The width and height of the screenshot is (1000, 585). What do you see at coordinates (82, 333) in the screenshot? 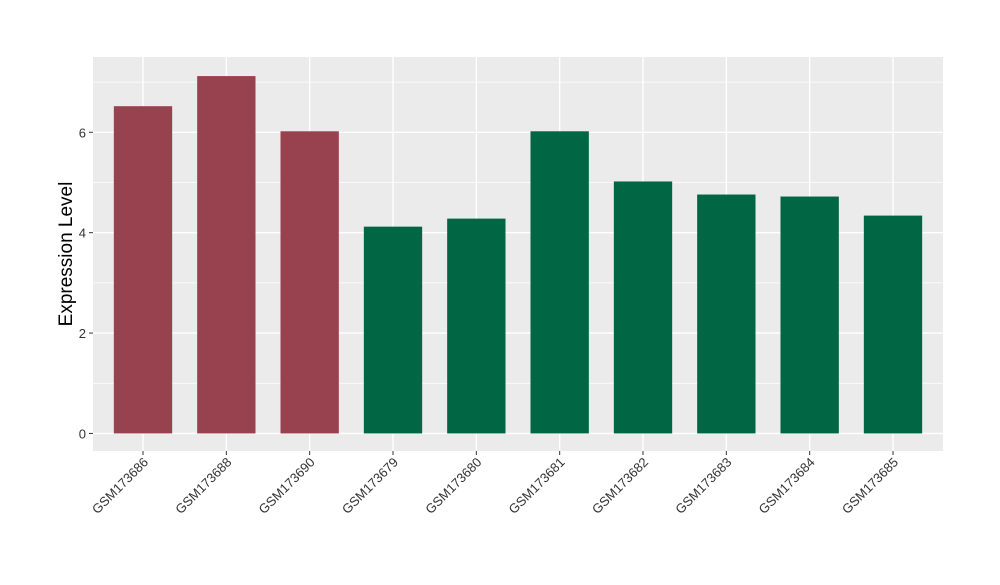
I see `y-tick-label: 2` at bounding box center [82, 333].